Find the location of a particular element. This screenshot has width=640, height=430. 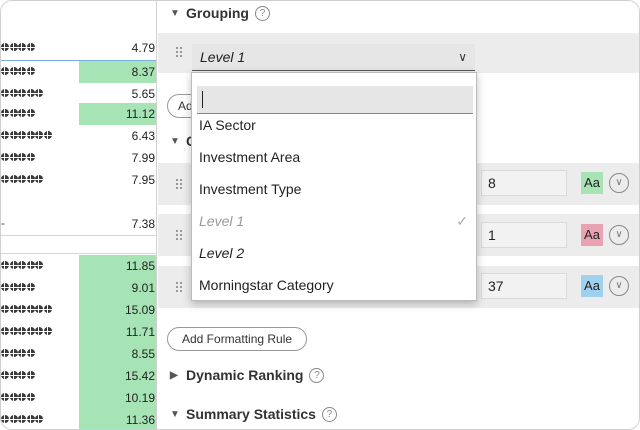

grouping-section-header: ▼ Grouping ? is located at coordinates (220, 13).